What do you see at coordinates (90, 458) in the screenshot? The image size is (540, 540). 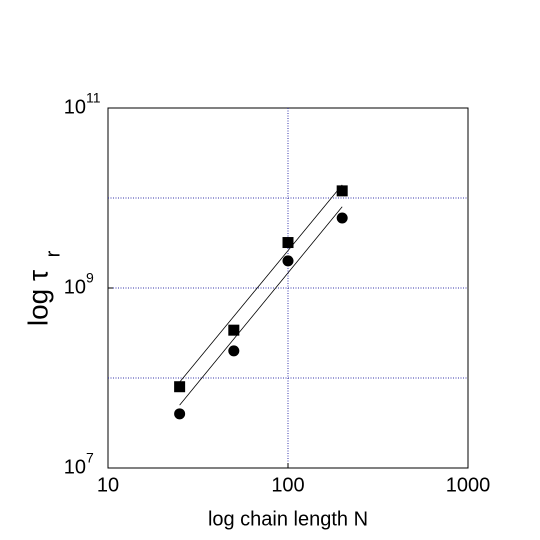 I see `y-tick-exponent: 7` at bounding box center [90, 458].